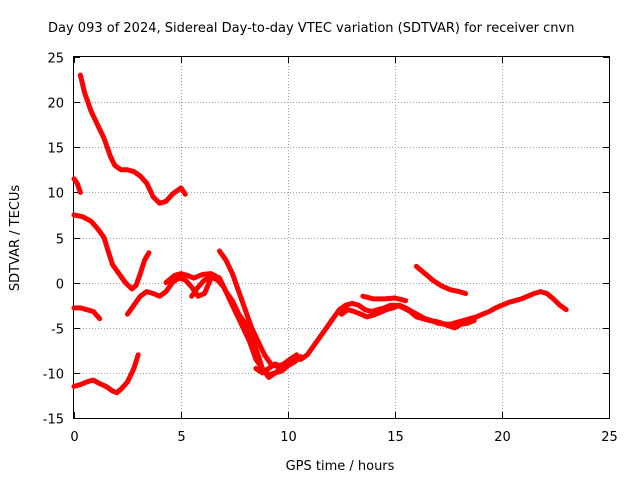  What do you see at coordinates (502, 437) in the screenshot?
I see `x-tick-label: 20` at bounding box center [502, 437].